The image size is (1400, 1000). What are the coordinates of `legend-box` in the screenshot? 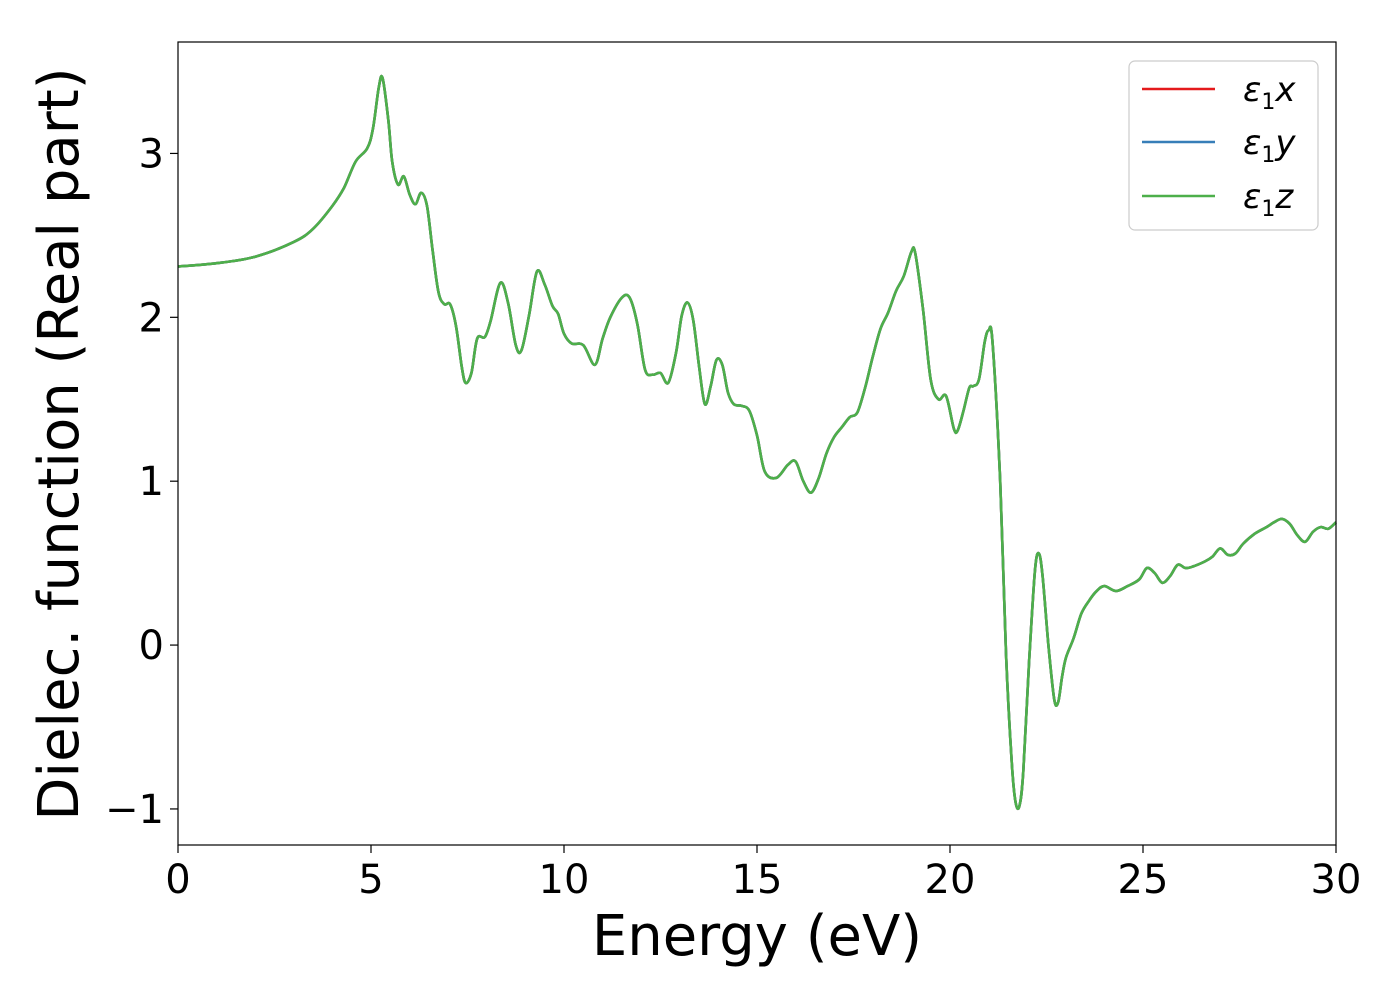 It's located at (1223, 145).